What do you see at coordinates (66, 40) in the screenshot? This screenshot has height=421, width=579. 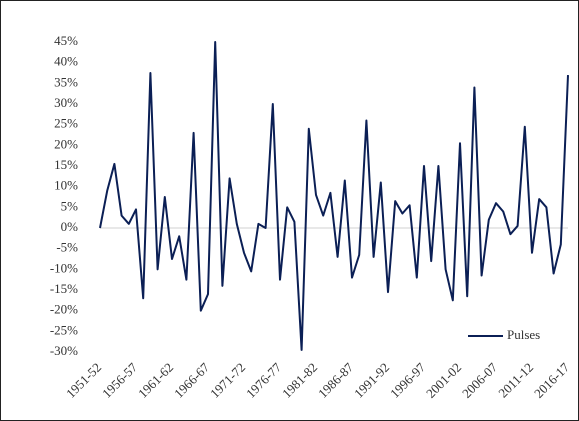 I see `y-tick-label: 45%` at bounding box center [66, 40].